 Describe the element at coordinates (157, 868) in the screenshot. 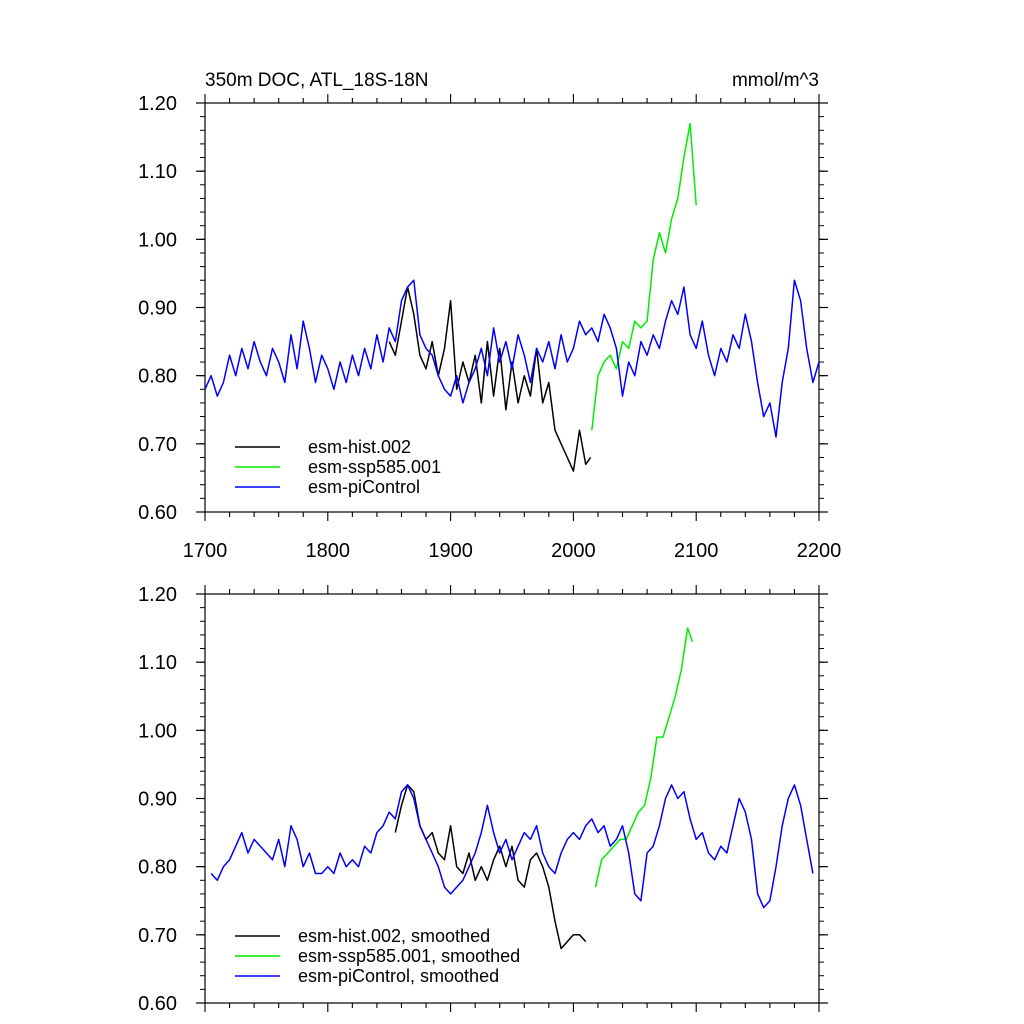

I see `bottom-y-tick-label: 0.80` at that location.